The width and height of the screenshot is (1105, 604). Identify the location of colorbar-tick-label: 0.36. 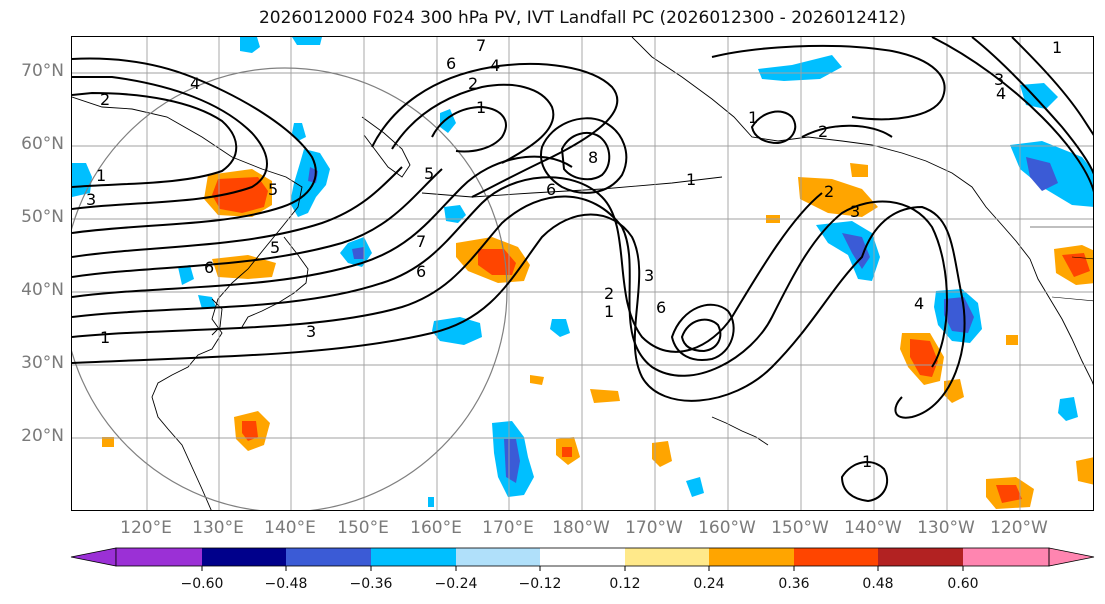
(794, 584).